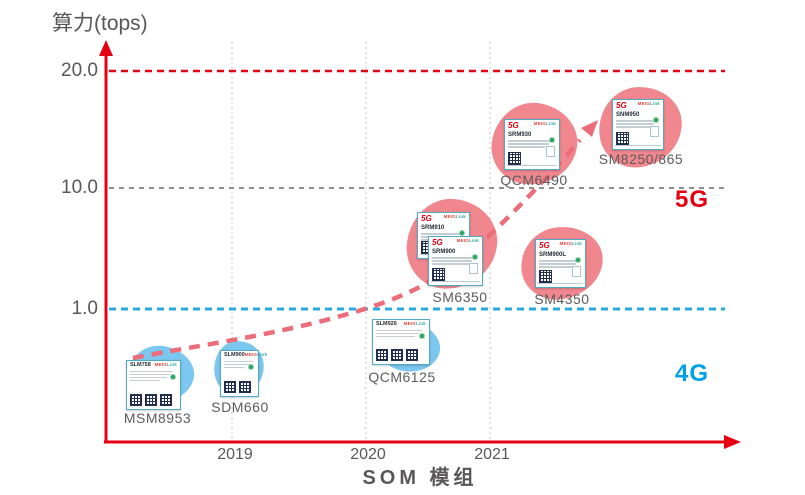 The height and width of the screenshot is (495, 805). What do you see at coordinates (628, 115) in the screenshot?
I see `module-card-name: SNM950` at bounding box center [628, 115].